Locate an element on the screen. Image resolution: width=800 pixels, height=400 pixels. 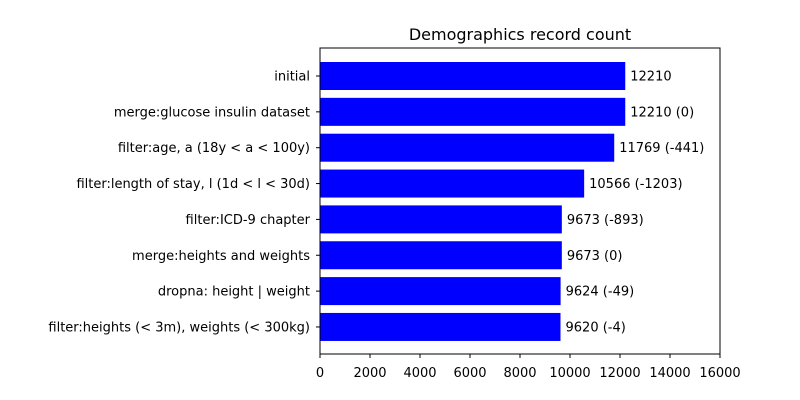
x-tick-label: 4000 is located at coordinates (419, 373).